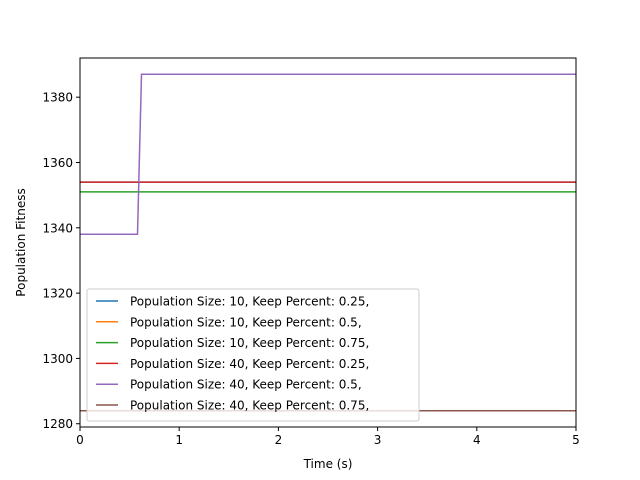 The image size is (640, 480). Describe the element at coordinates (477, 440) in the screenshot. I see `x-tick-label-4: 4` at that location.